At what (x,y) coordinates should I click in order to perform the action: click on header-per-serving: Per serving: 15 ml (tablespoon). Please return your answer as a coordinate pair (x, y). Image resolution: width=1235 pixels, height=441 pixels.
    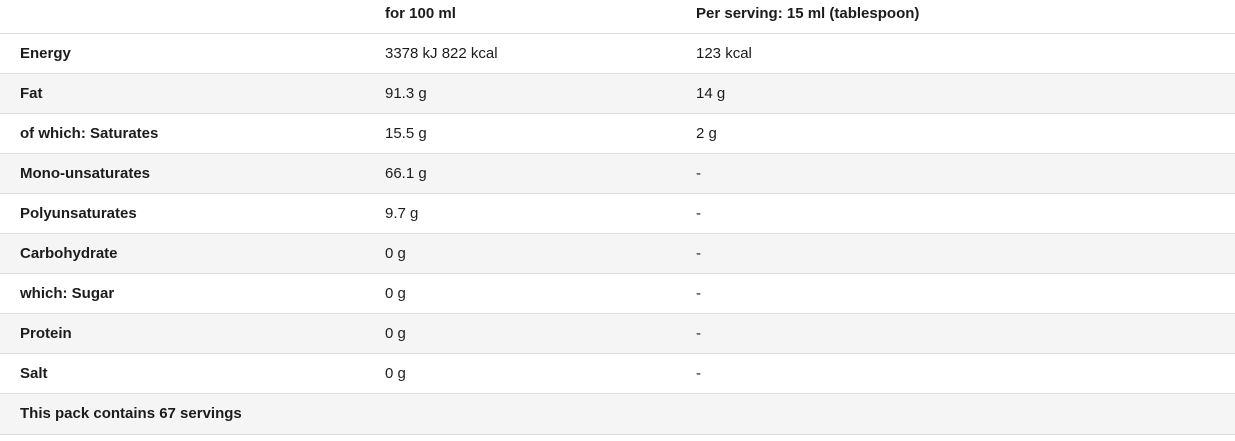
    Looking at the image, I should click on (965, 17).